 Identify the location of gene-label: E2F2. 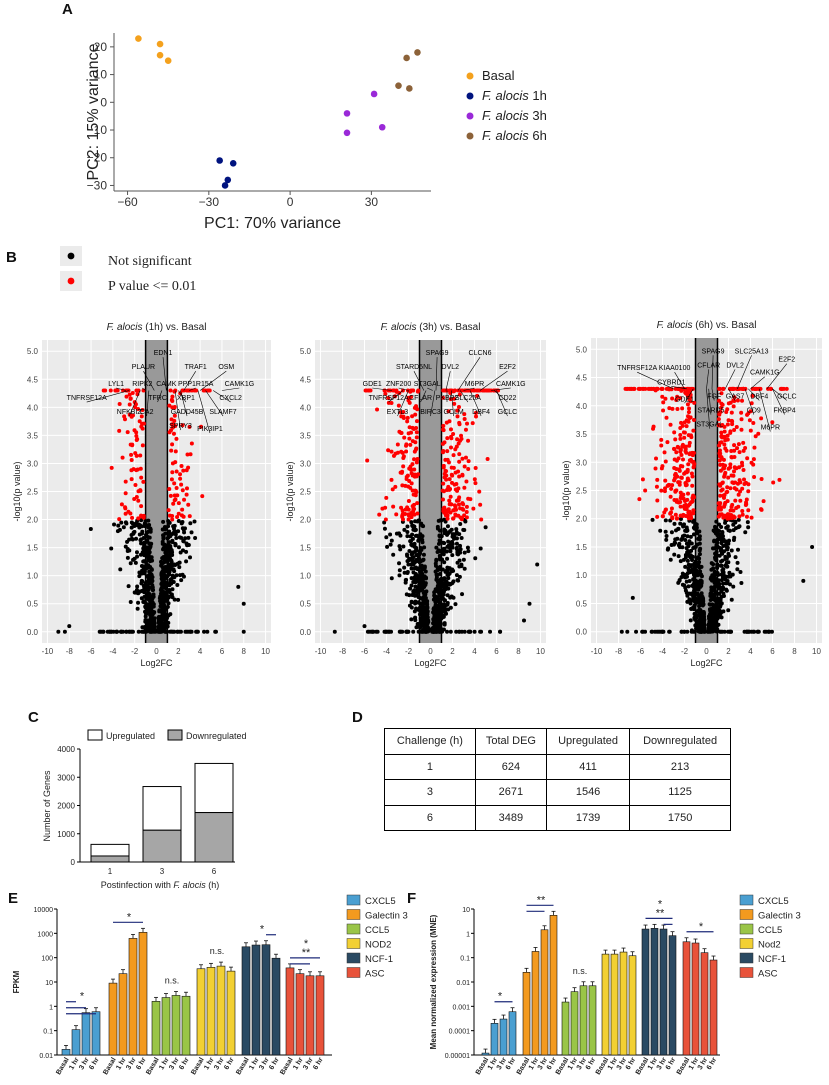
(786, 360).